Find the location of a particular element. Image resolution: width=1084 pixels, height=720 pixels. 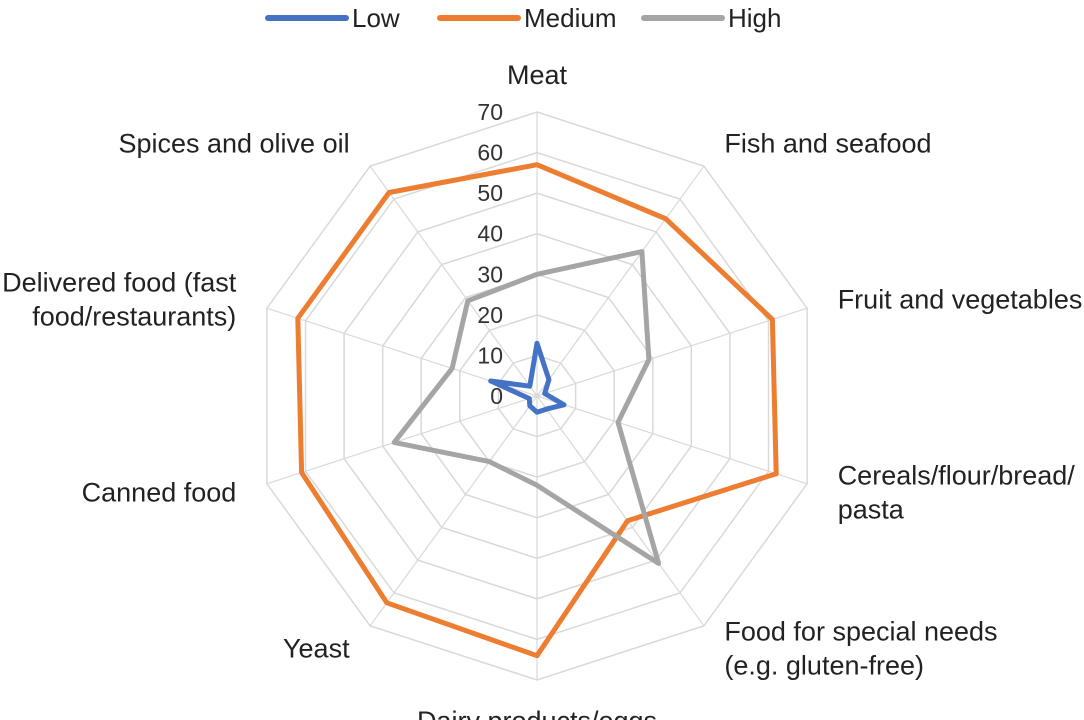

tick-label-70: 70 is located at coordinates (490, 112).